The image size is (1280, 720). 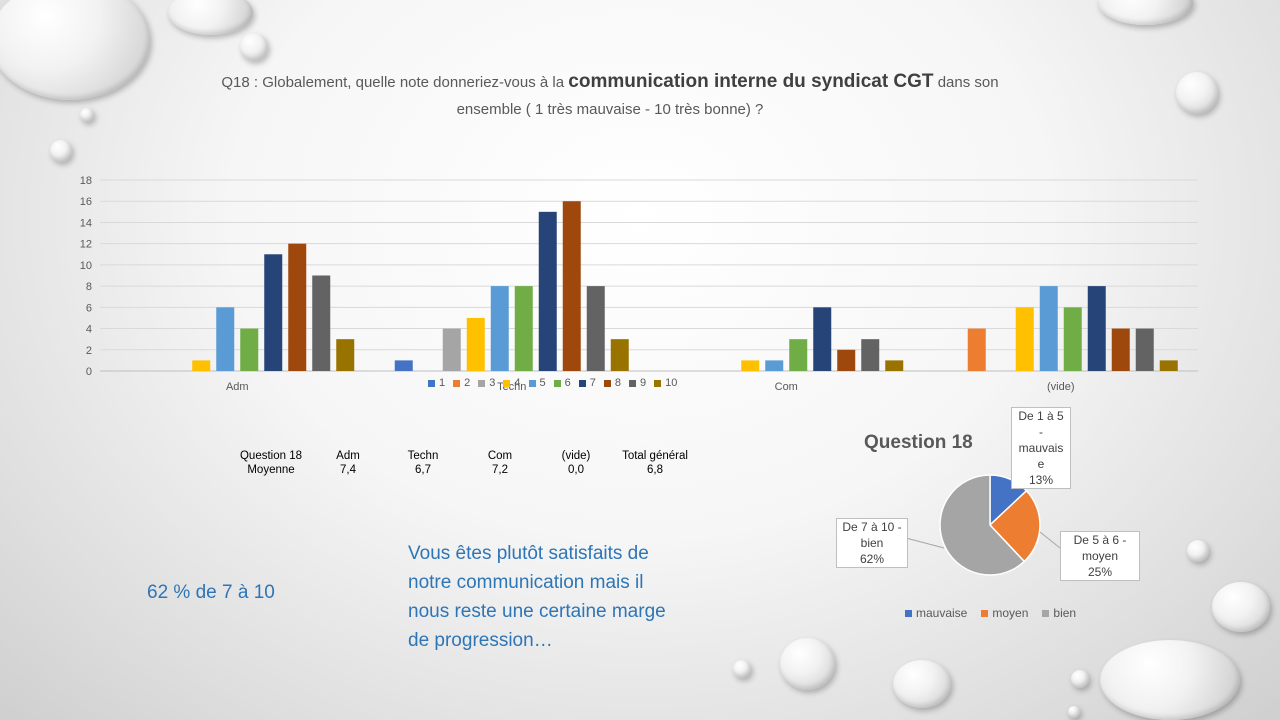 What do you see at coordinates (576, 470) in the screenshot?
I see `table-cell: 0,0` at bounding box center [576, 470].